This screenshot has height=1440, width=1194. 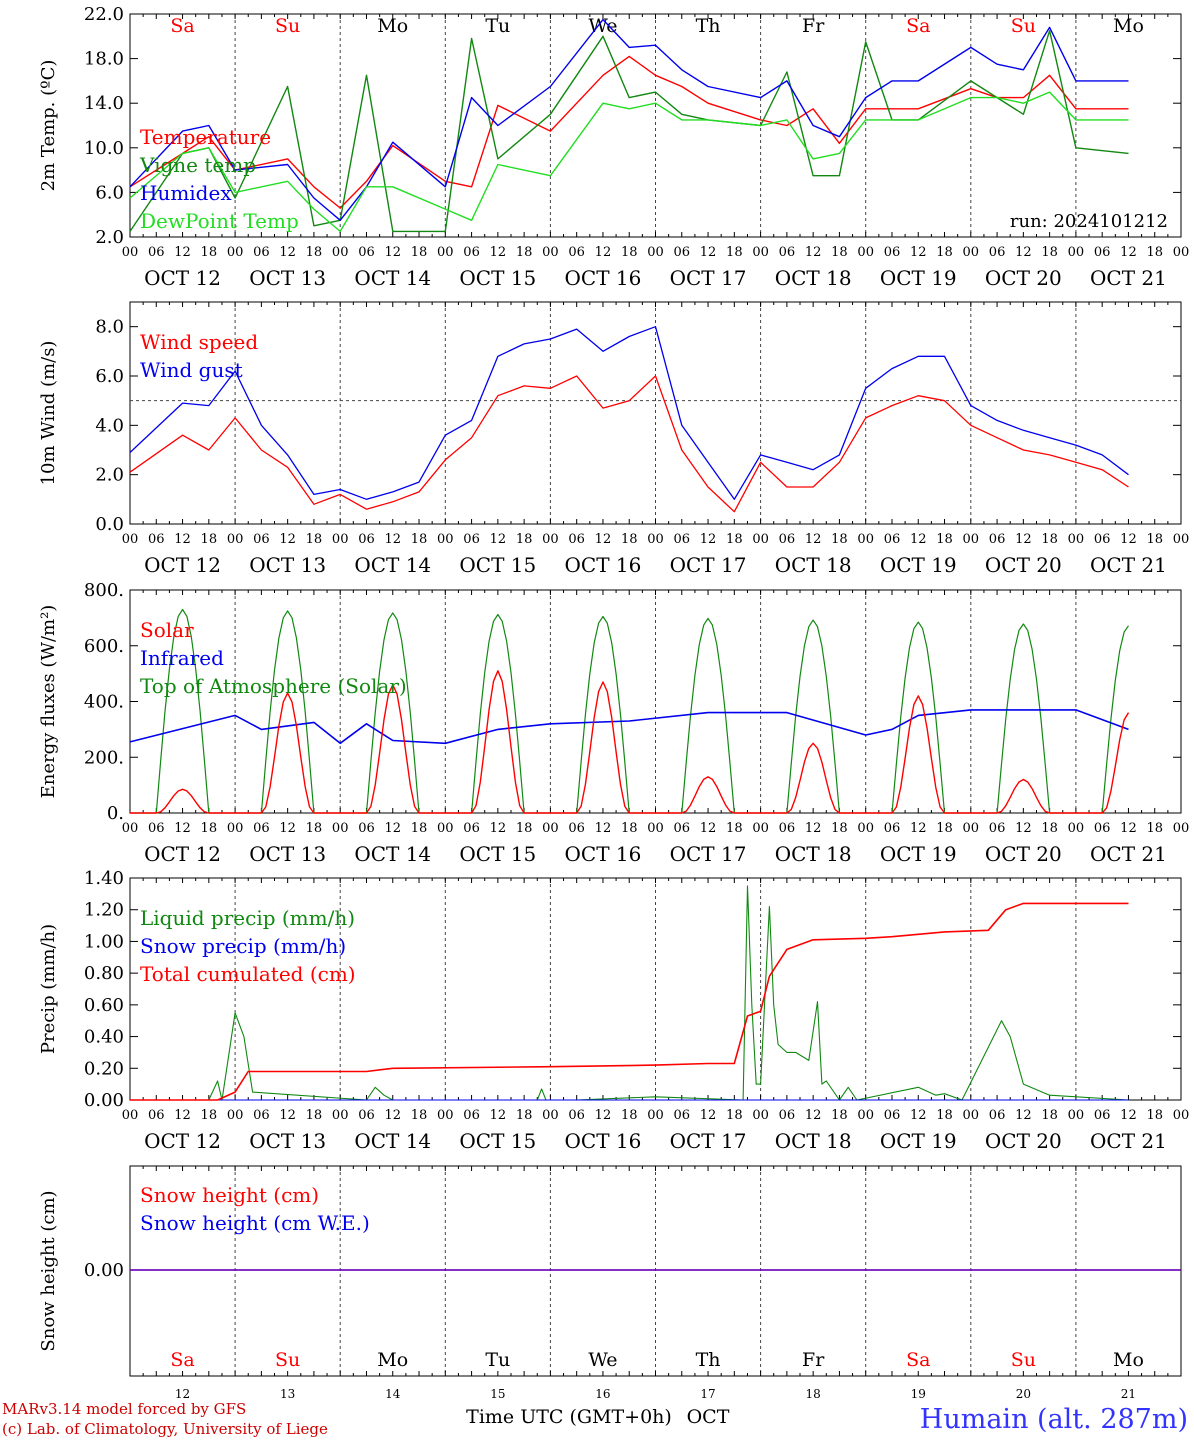 I want to click on series-line-vigne-temp, so click(x=629, y=131).